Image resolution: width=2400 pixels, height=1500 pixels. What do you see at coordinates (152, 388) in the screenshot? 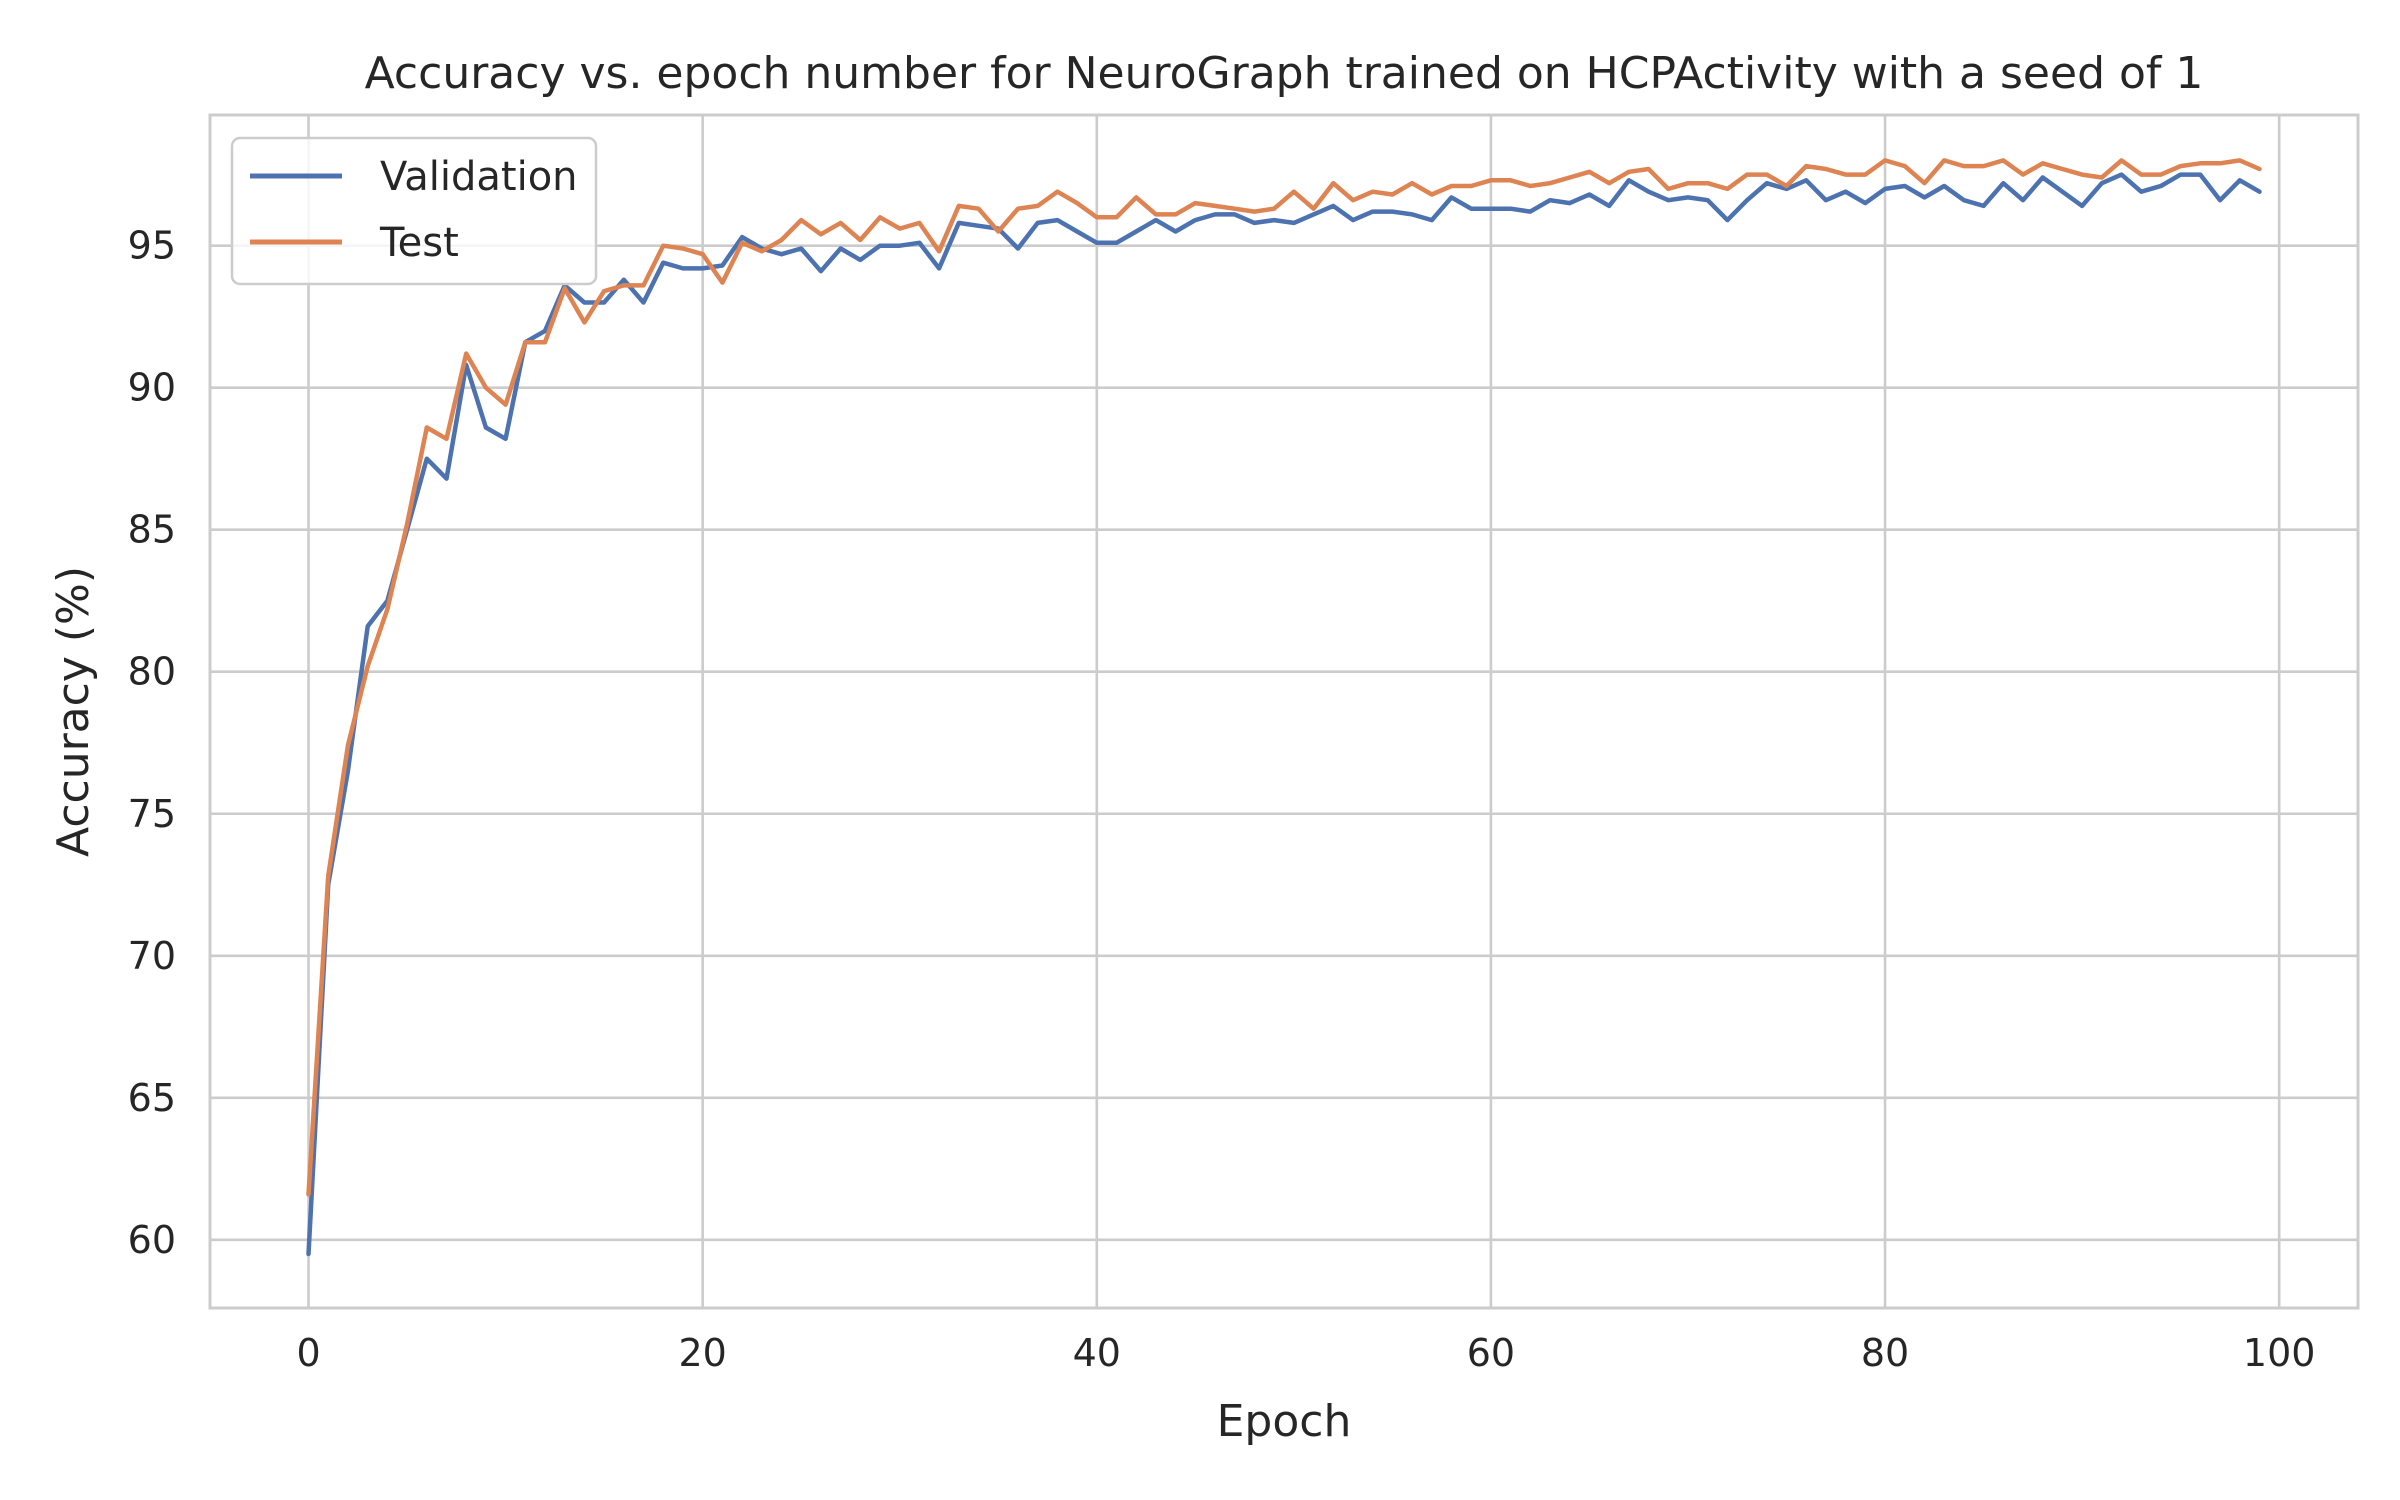
I see `y-tick-label: 90` at bounding box center [152, 388].